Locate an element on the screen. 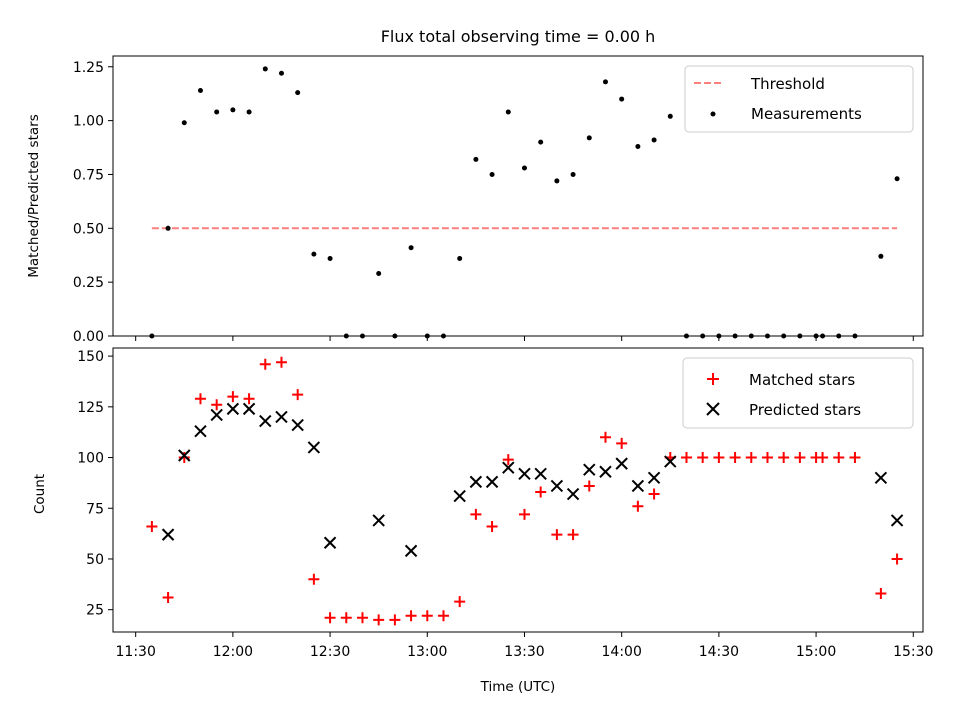 This screenshot has height=720, width=960. x-tick-label: 13:30 is located at coordinates (524, 652).